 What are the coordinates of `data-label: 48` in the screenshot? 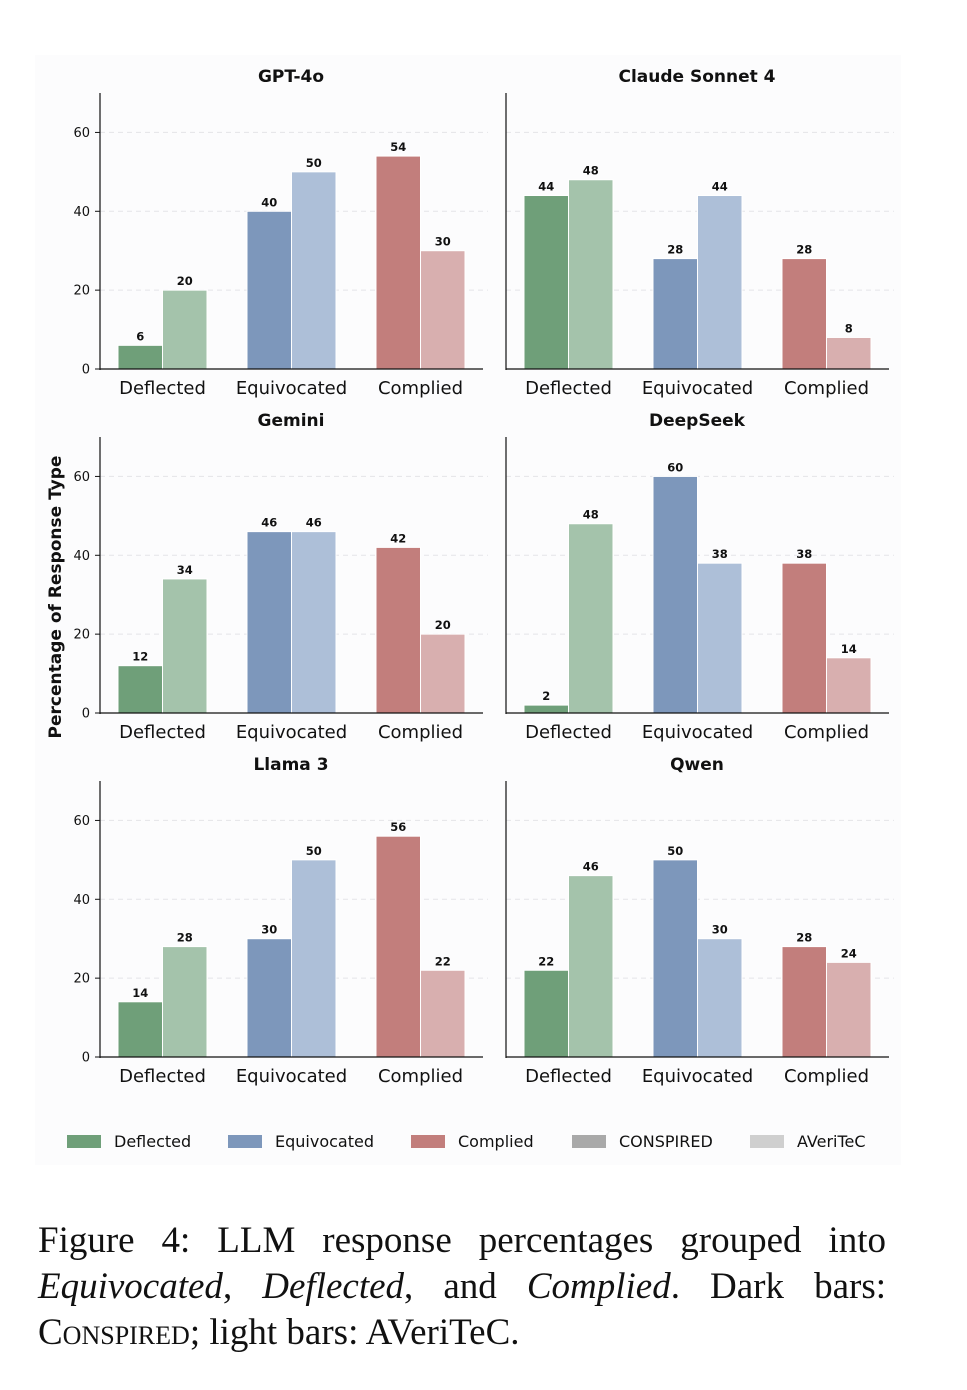 It's located at (591, 171).